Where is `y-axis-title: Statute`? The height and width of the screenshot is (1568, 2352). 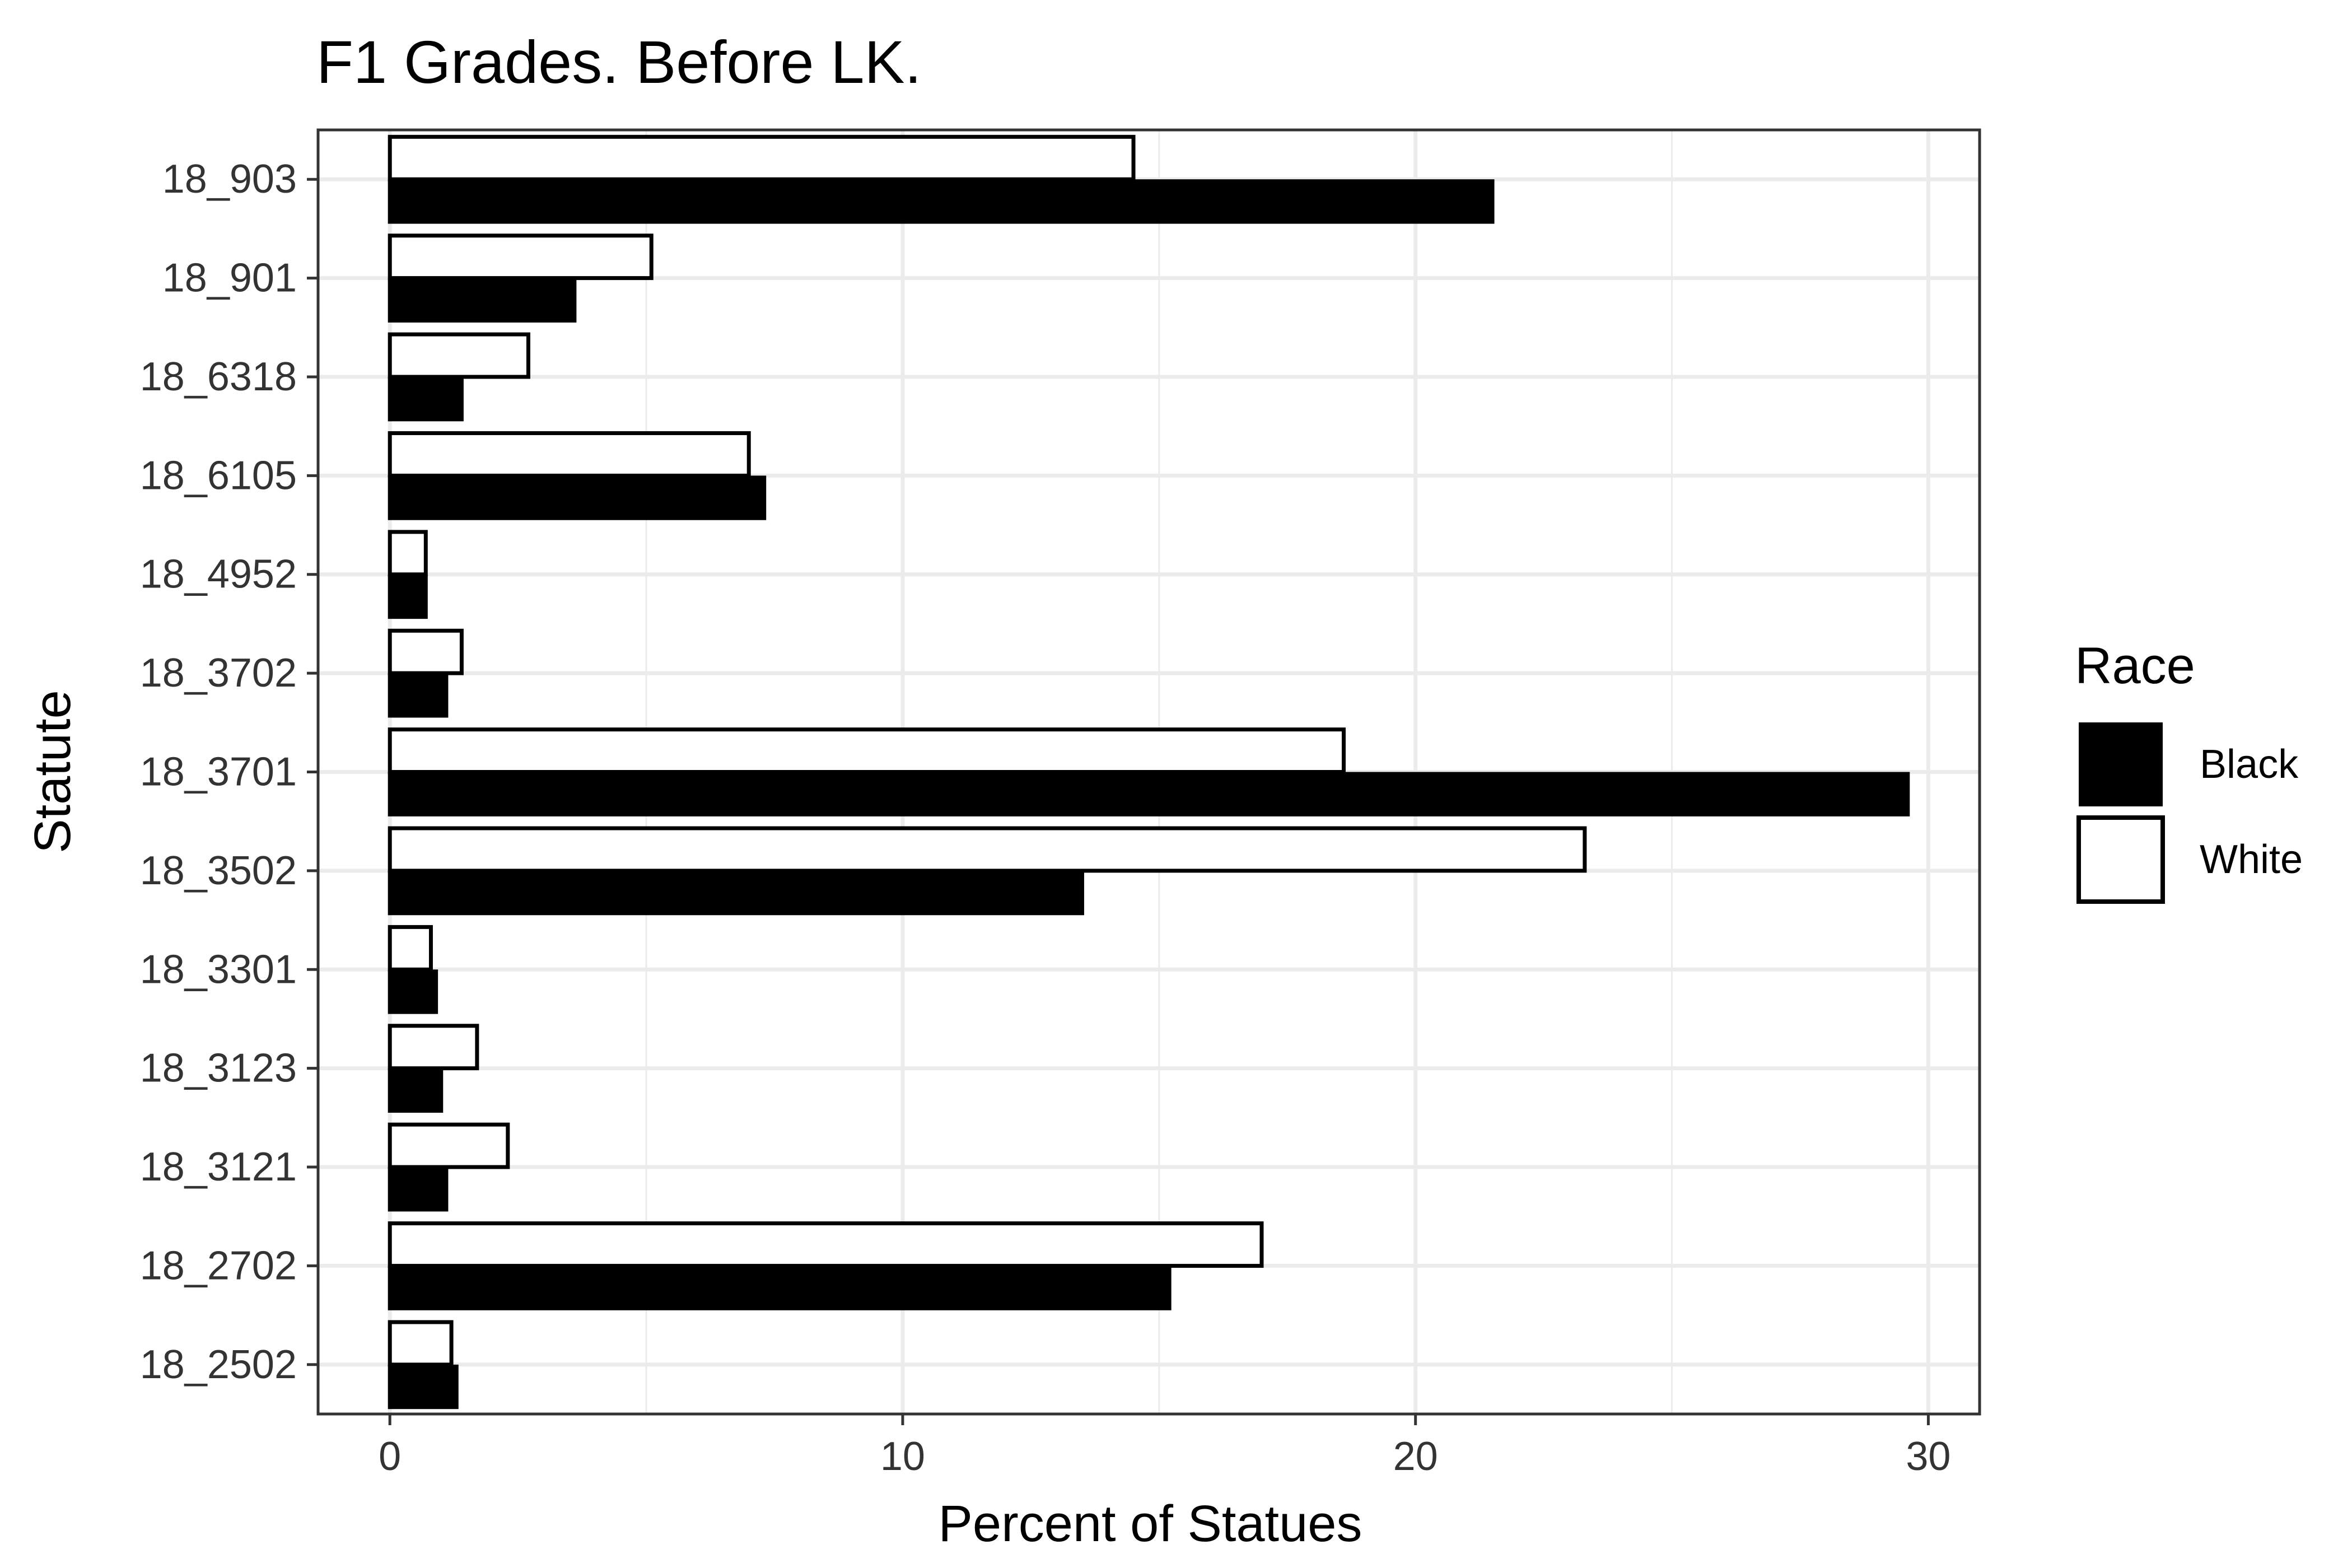
y-axis-title: Statute is located at coordinates (53, 772).